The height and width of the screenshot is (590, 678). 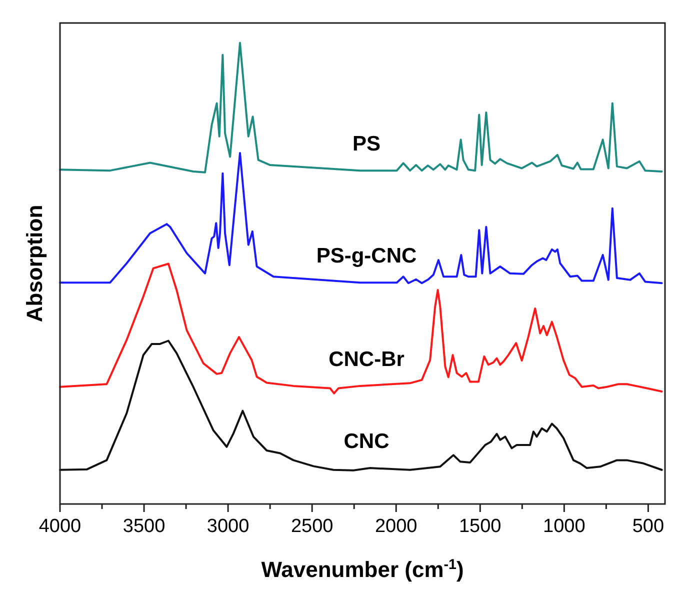 I want to click on x-tick-label: 2500, so click(x=312, y=526).